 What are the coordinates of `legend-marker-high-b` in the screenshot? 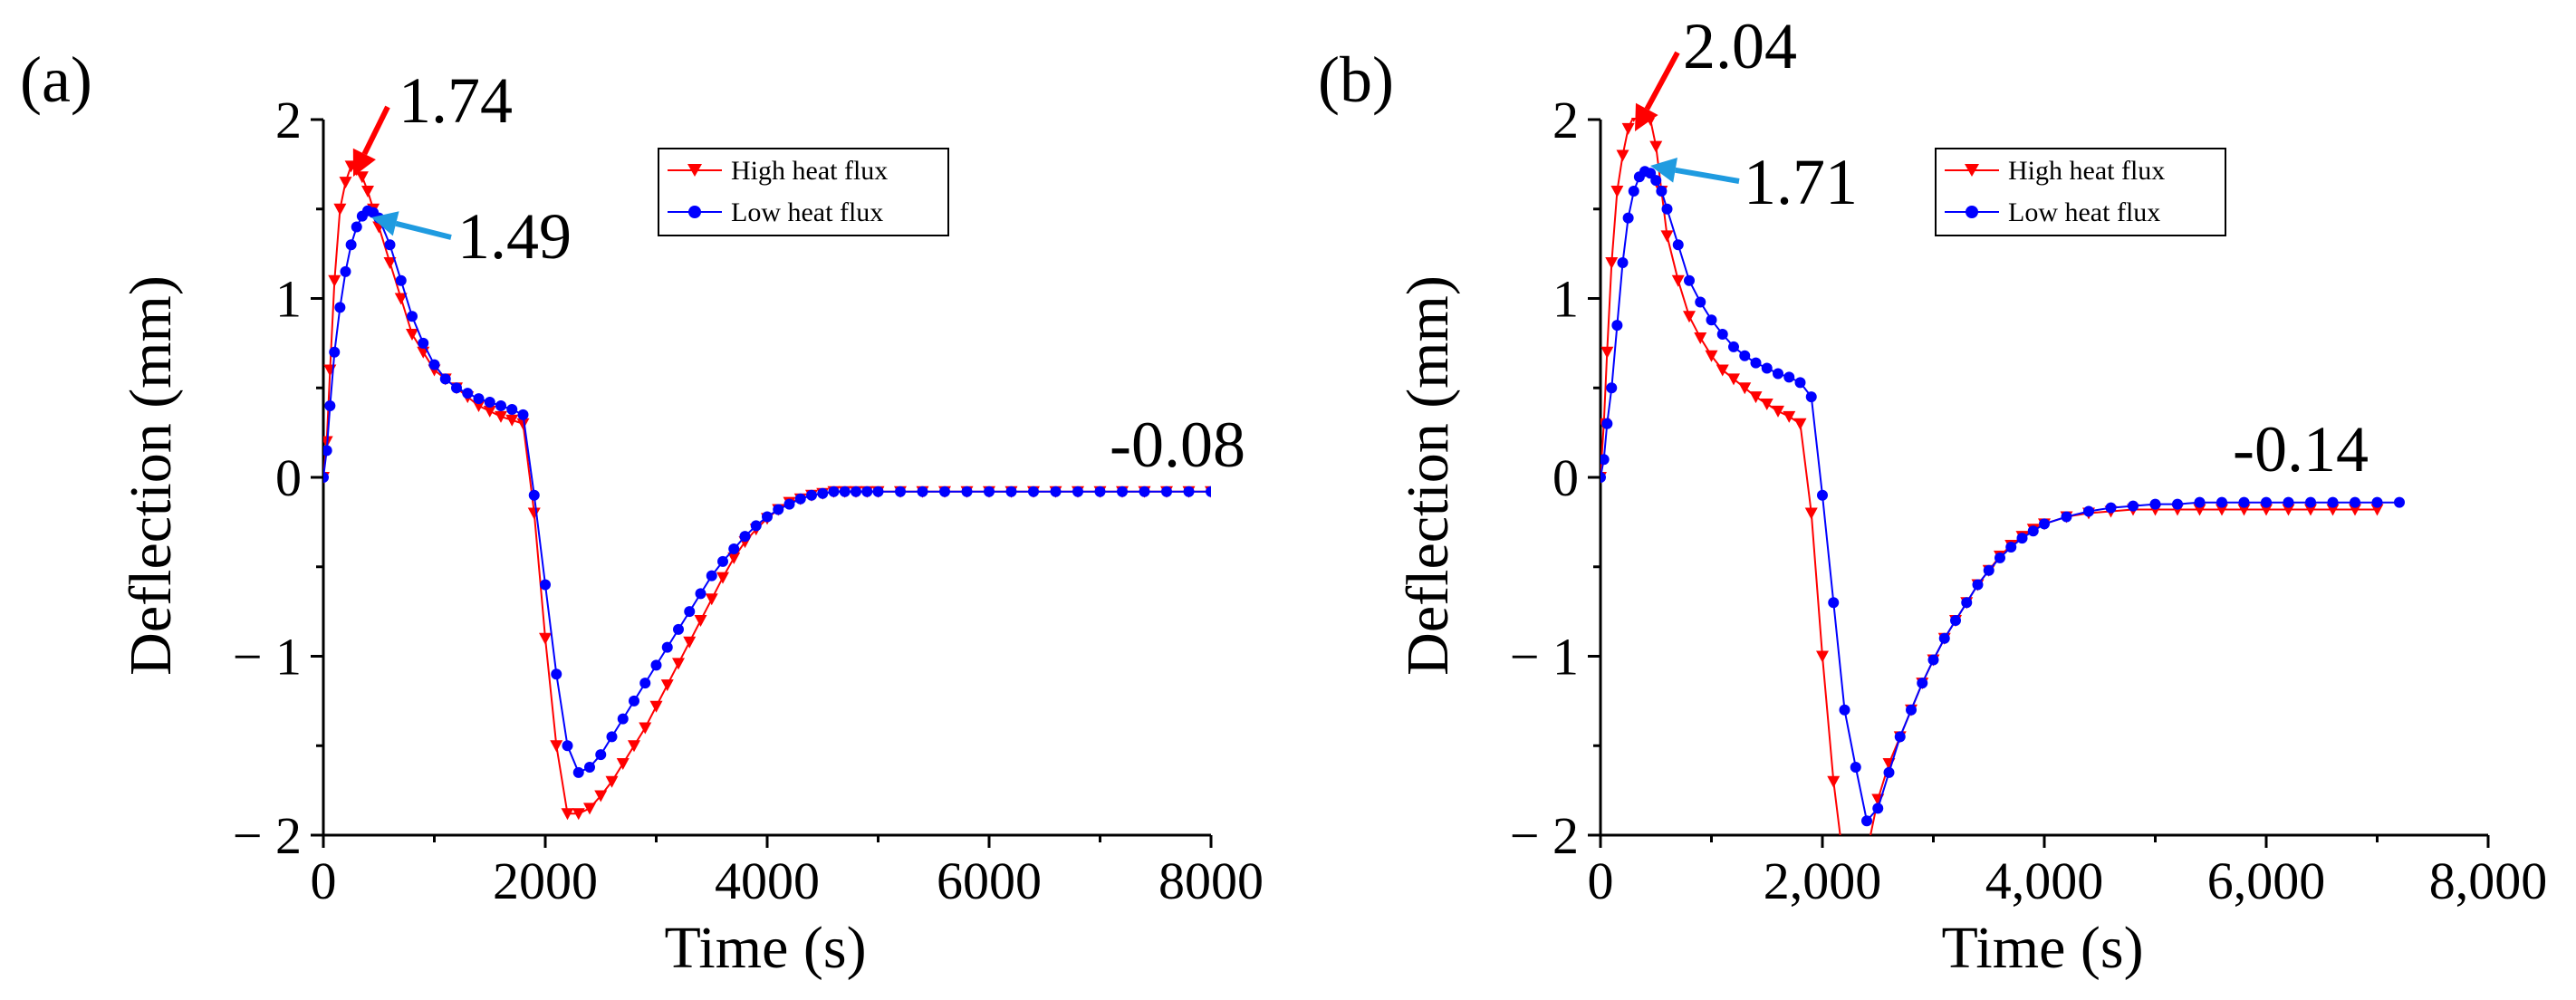 It's located at (1972, 171).